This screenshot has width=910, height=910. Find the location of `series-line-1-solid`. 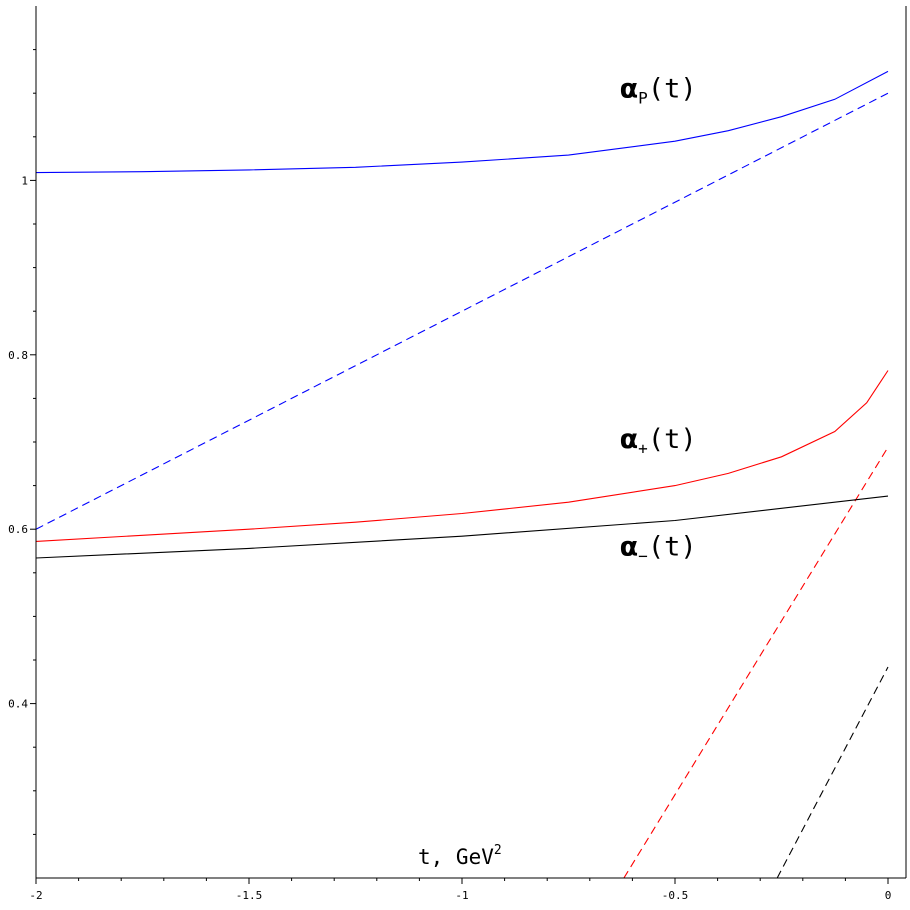

series-line-1-solid is located at coordinates (462, 122).